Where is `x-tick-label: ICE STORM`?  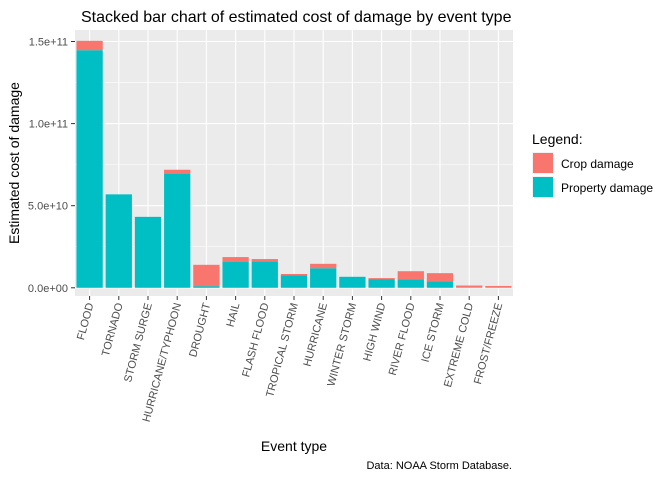 x-tick-label: ICE STORM is located at coordinates (433, 333).